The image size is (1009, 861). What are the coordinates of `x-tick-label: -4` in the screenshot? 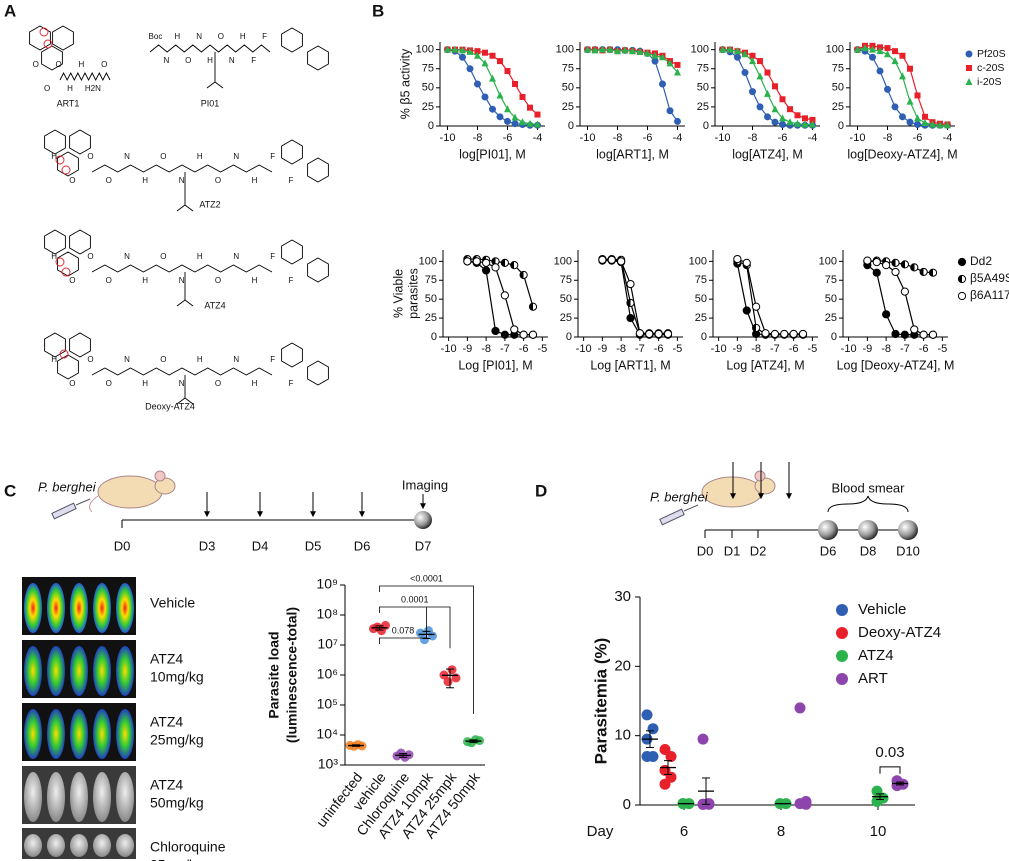 It's located at (678, 138).